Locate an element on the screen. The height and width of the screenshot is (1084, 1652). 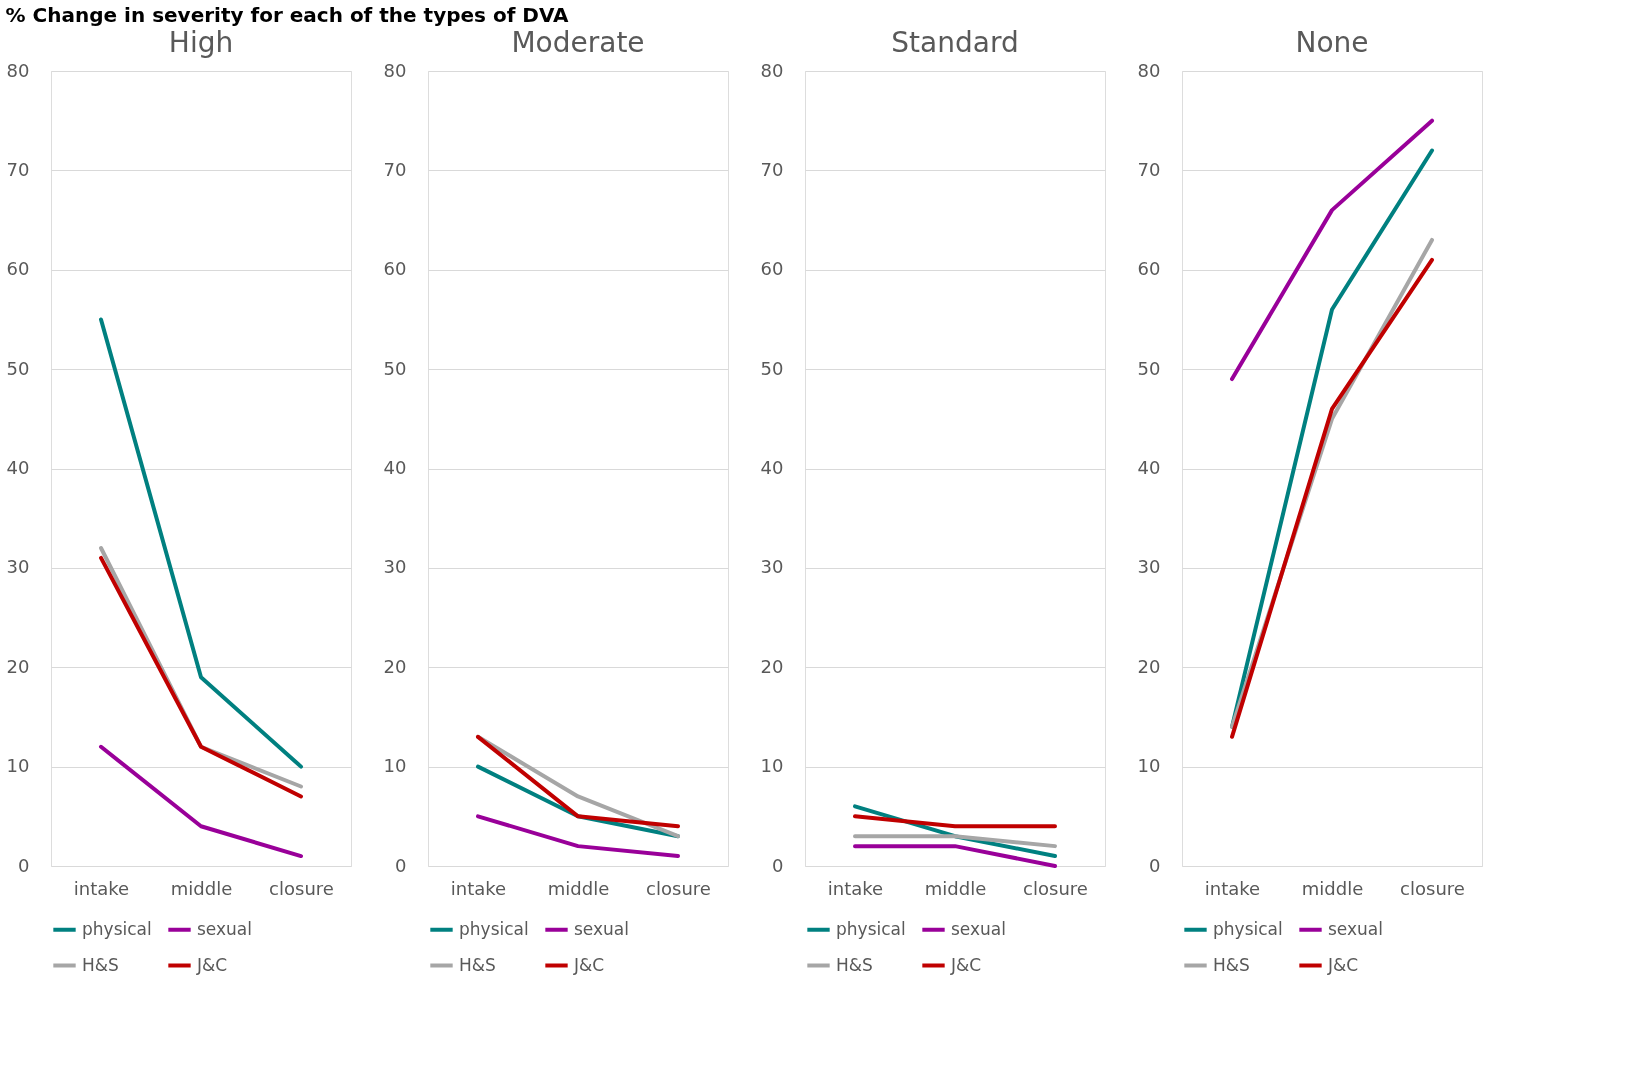
chart-title: None is located at coordinates (1332, 42).